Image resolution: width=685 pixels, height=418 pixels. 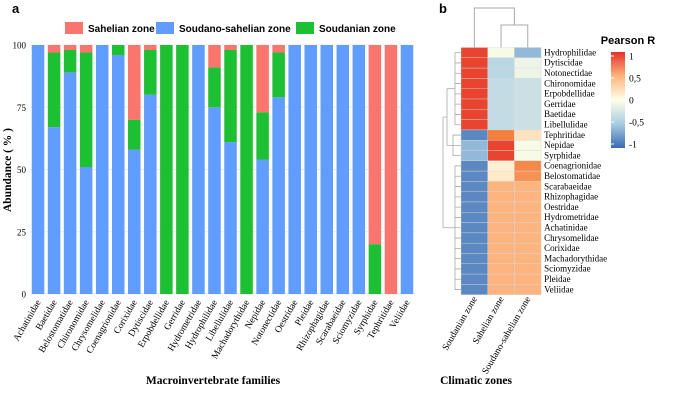 What do you see at coordinates (501, 156) in the screenshot?
I see `cell-syrphidae-sahelian-zone` at bounding box center [501, 156].